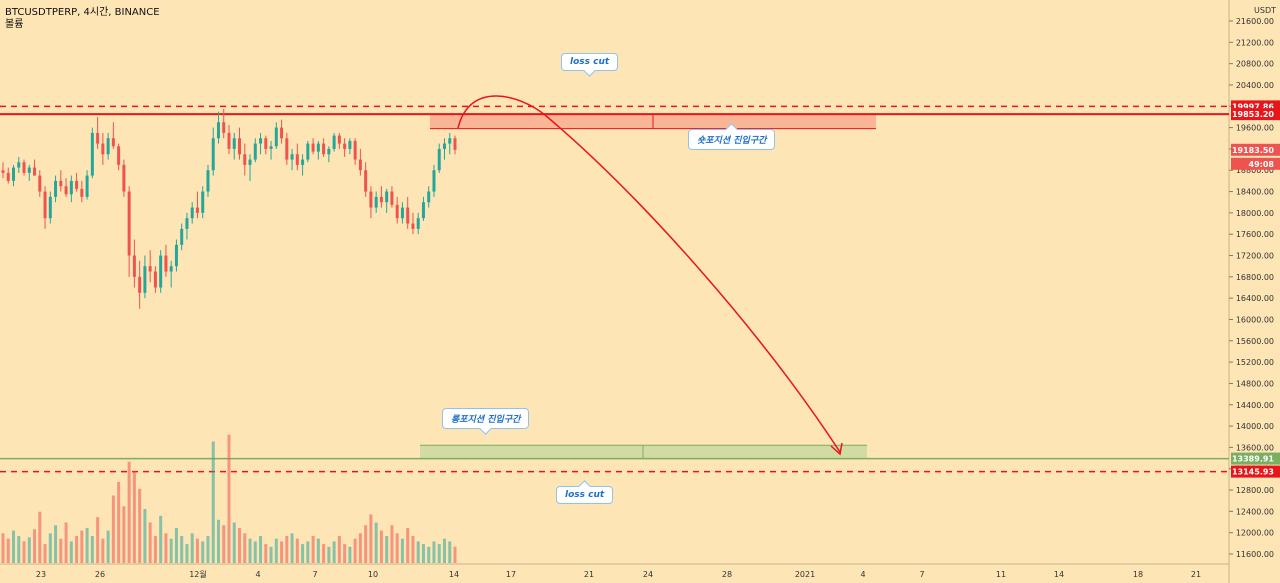 The image size is (1280, 583). What do you see at coordinates (585, 495) in the screenshot?
I see `bottom-loss-cut-text: loss cut` at bounding box center [585, 495].